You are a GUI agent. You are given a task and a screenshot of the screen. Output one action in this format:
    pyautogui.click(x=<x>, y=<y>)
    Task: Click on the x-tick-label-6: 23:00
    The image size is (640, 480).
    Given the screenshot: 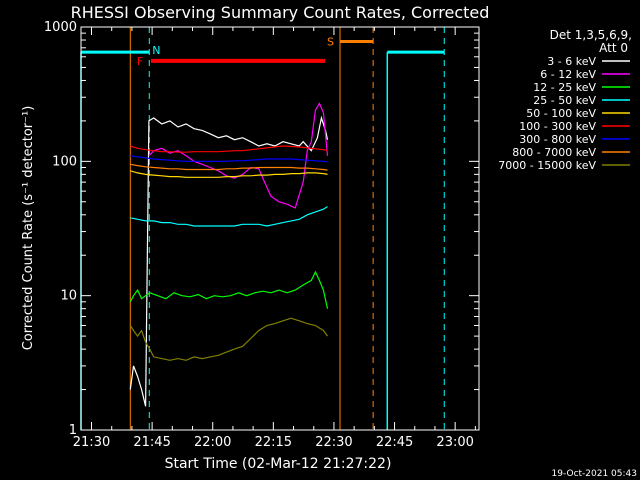 What is the action you would take?
    pyautogui.click(x=454, y=442)
    